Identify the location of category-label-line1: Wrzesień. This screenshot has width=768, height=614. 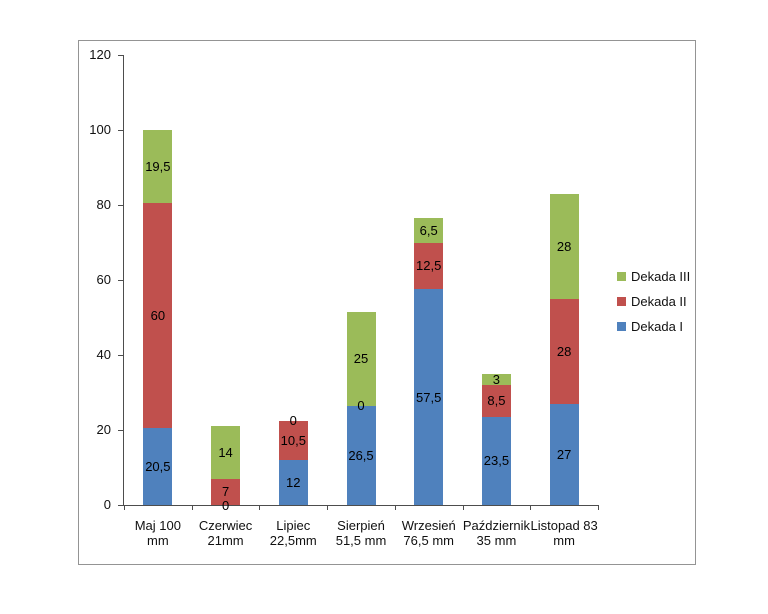
(428, 525).